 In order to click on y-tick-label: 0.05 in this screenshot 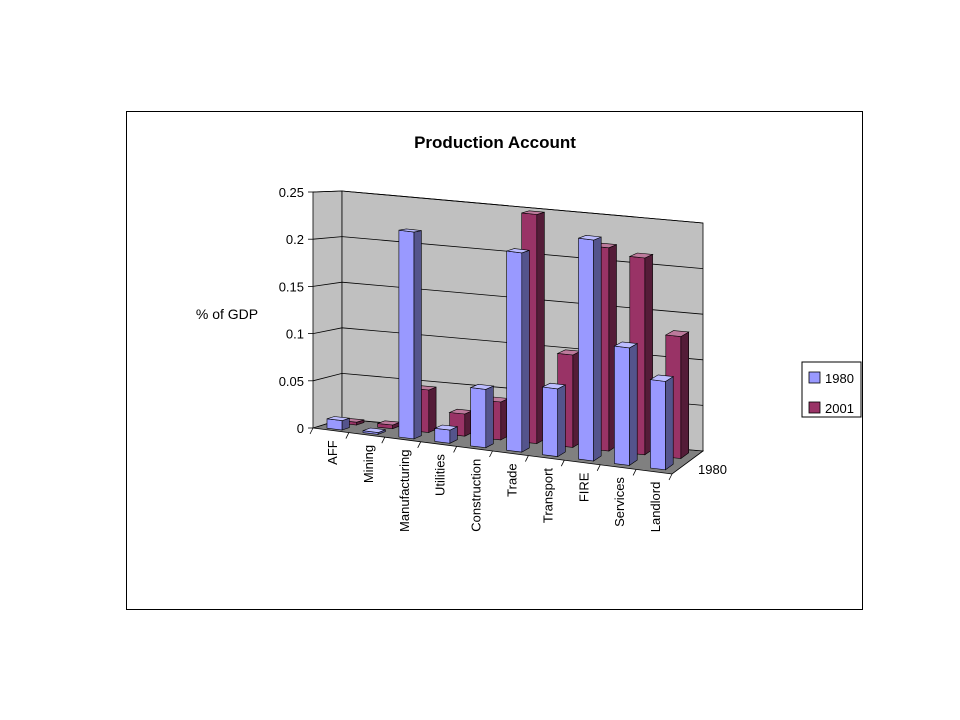, I will do `click(291, 381)`.